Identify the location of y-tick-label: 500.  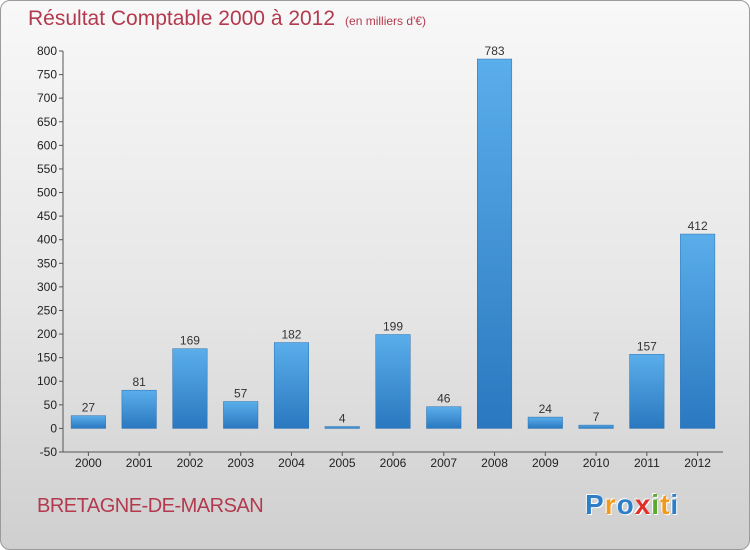
(47, 193).